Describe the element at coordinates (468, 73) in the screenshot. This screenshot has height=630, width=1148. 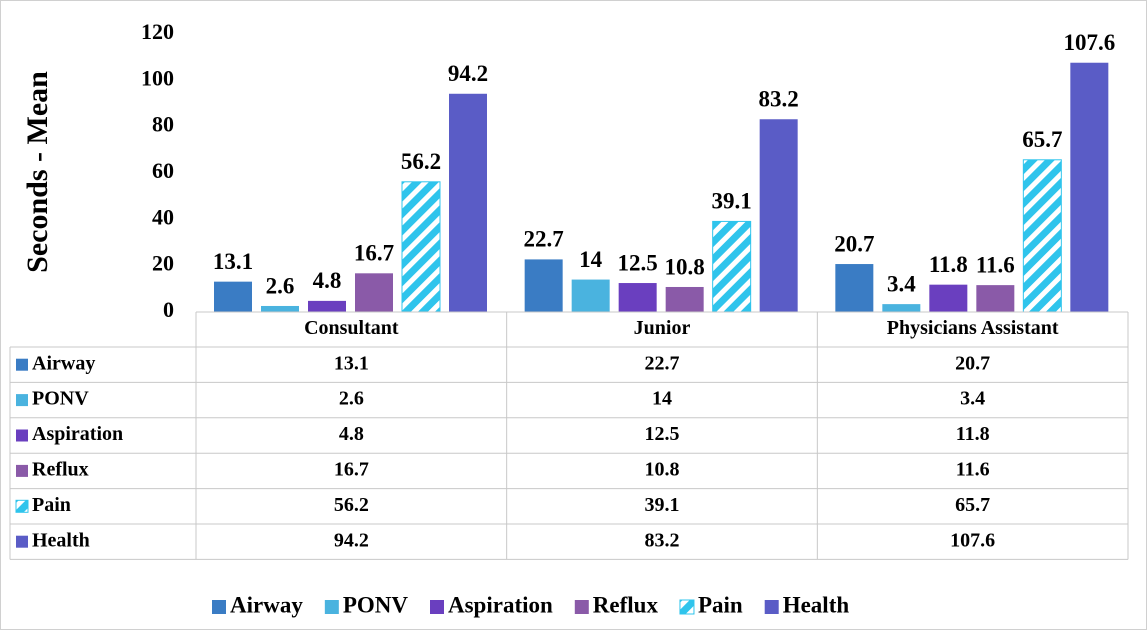
I see `value-label: 94.2` at that location.